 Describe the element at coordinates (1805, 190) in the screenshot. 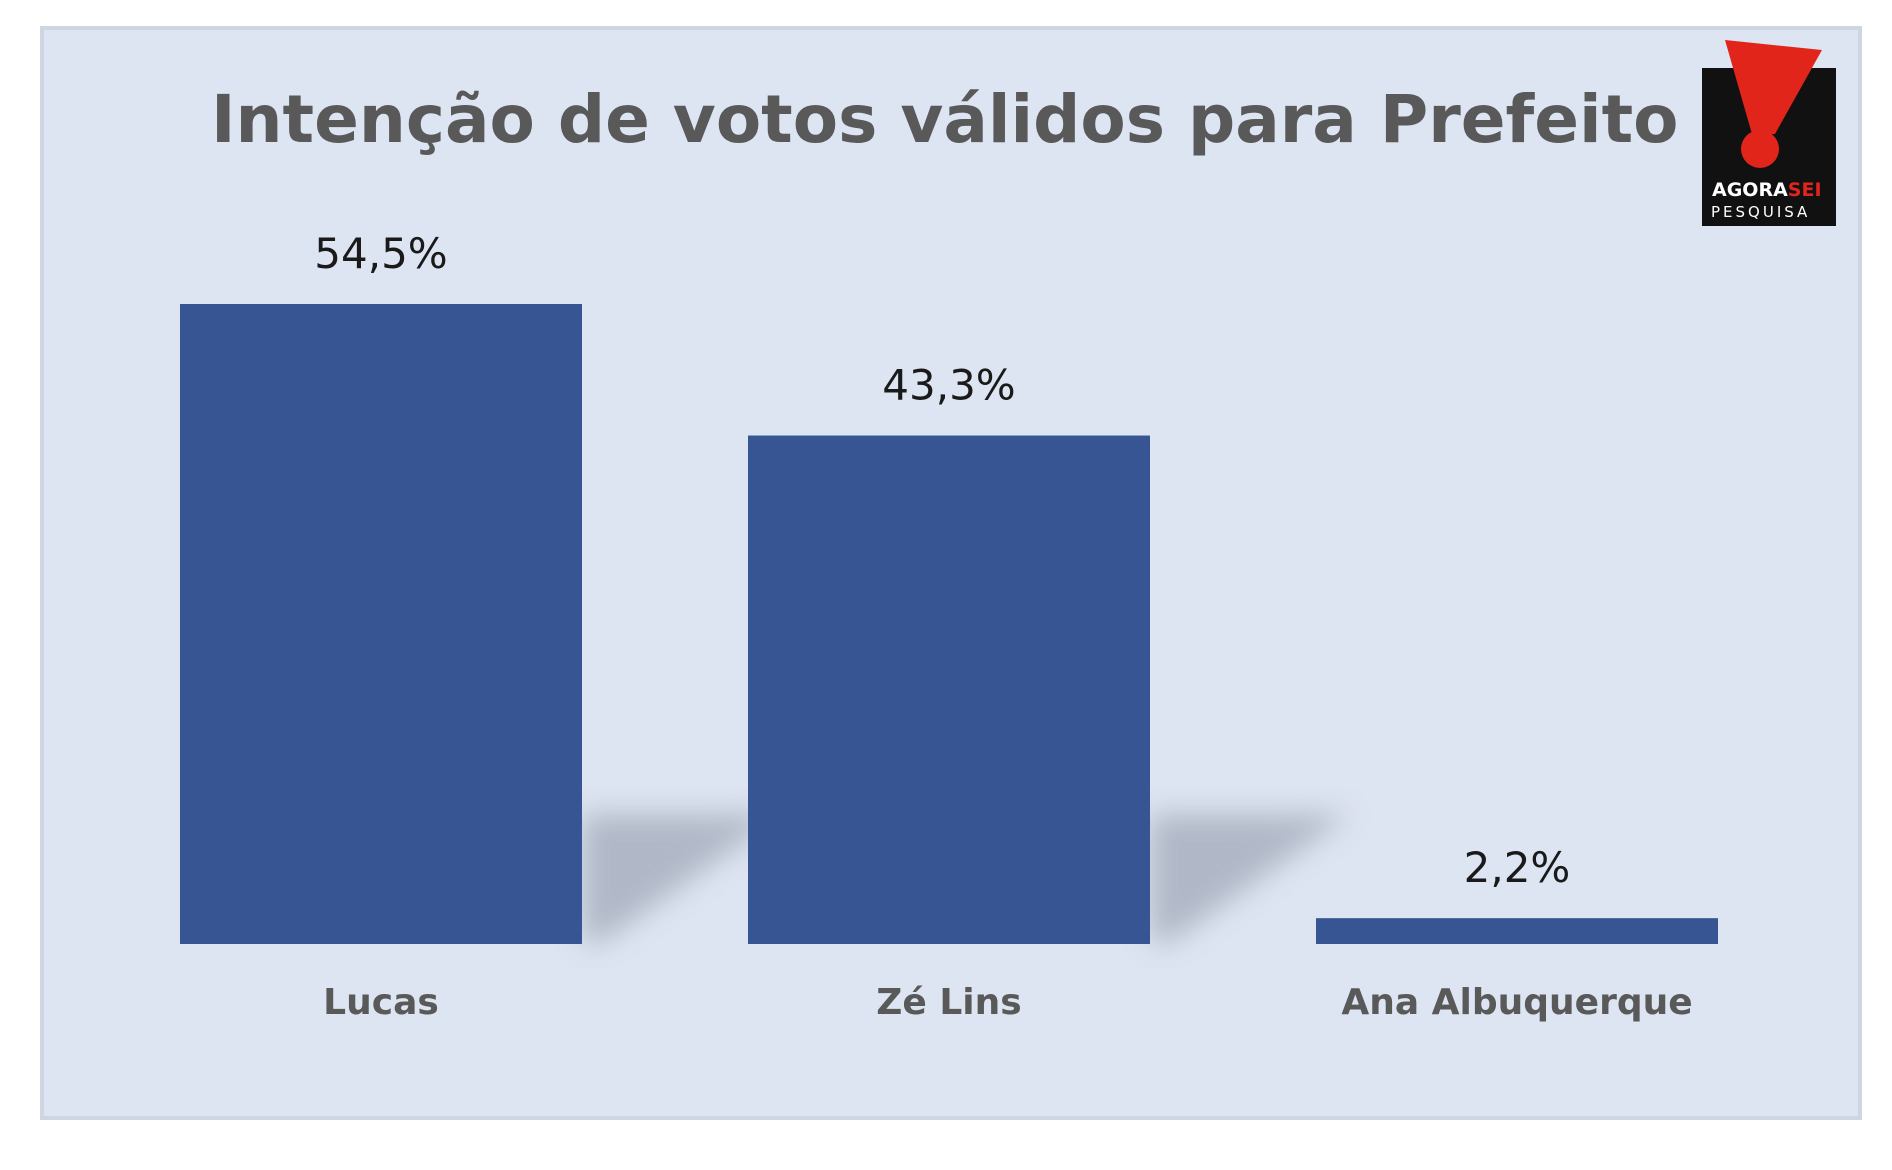

I see `logo-brand-right: SEI` at that location.